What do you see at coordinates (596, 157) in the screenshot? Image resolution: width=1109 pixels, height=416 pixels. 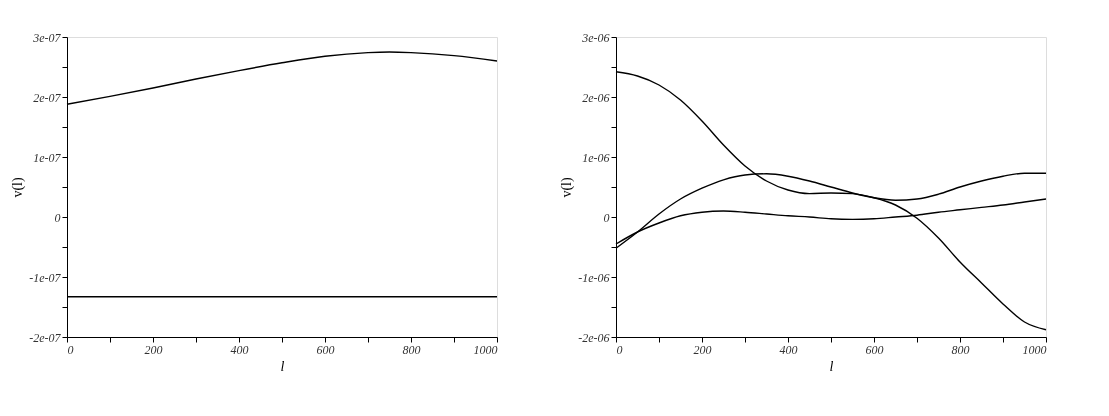 I see `y-tick-label: 1e-06` at bounding box center [596, 157].